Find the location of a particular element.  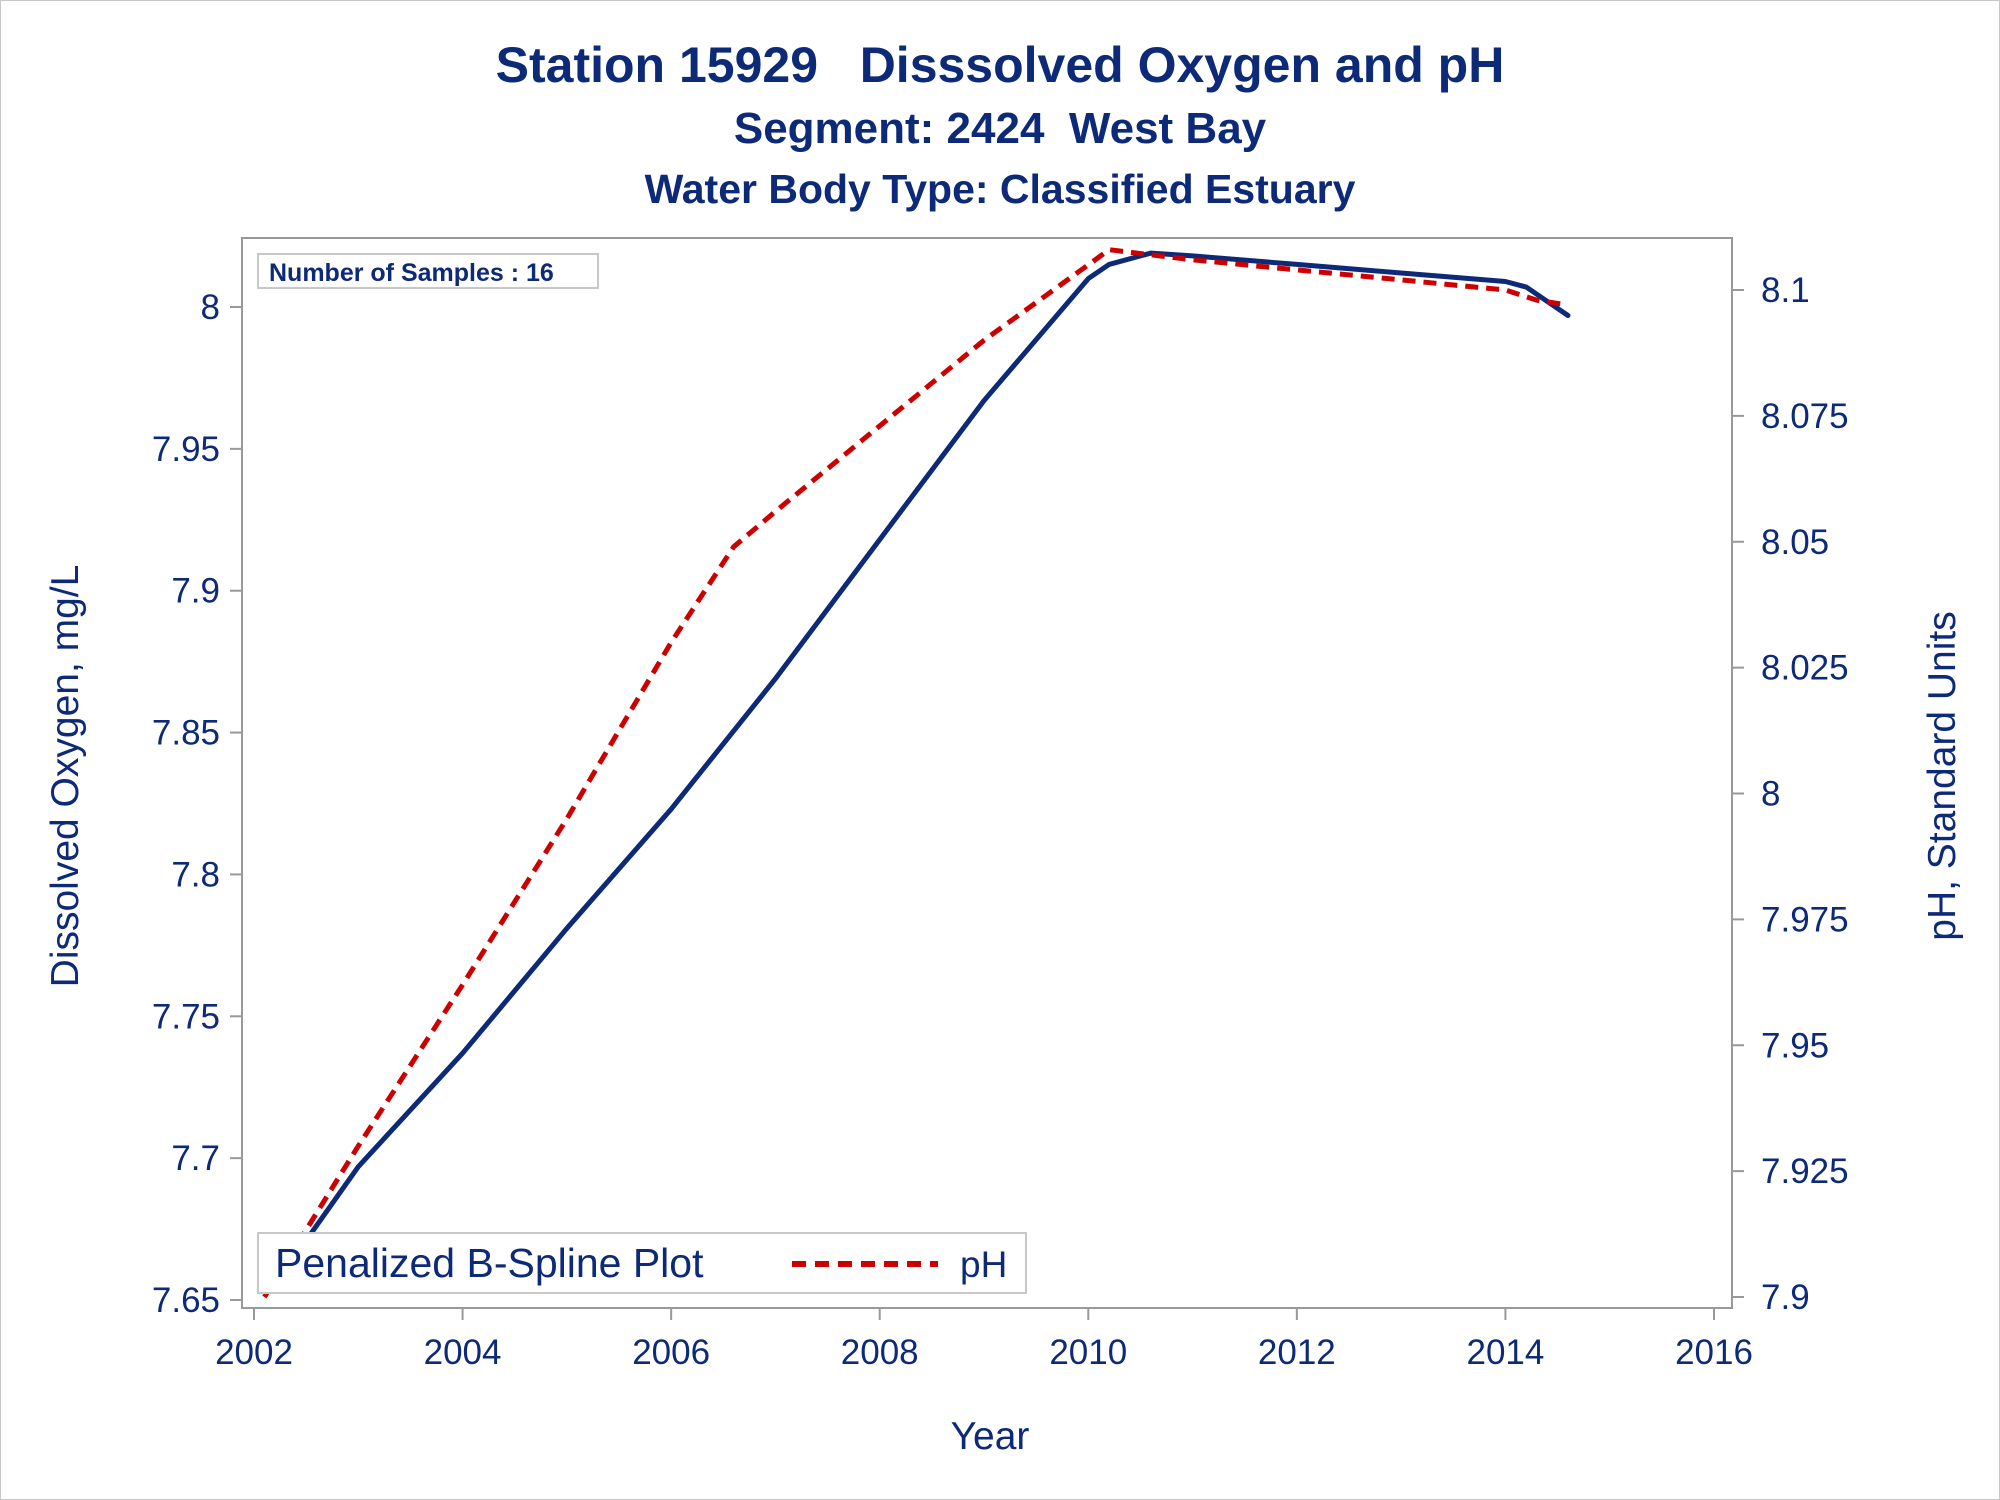

x-tick-label: 2010 is located at coordinates (1088, 1352).